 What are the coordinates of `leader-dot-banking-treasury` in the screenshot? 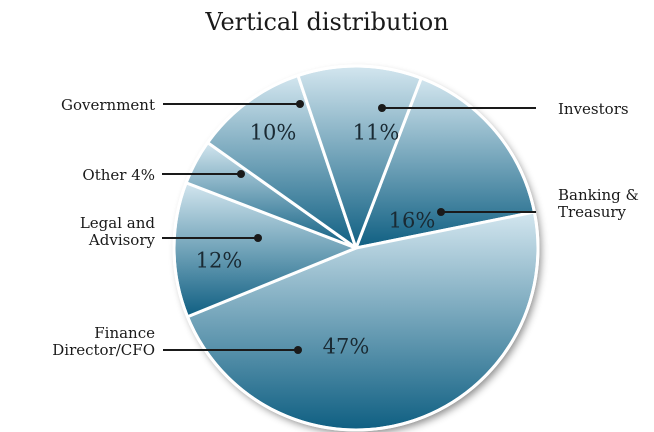 It's located at (441, 212).